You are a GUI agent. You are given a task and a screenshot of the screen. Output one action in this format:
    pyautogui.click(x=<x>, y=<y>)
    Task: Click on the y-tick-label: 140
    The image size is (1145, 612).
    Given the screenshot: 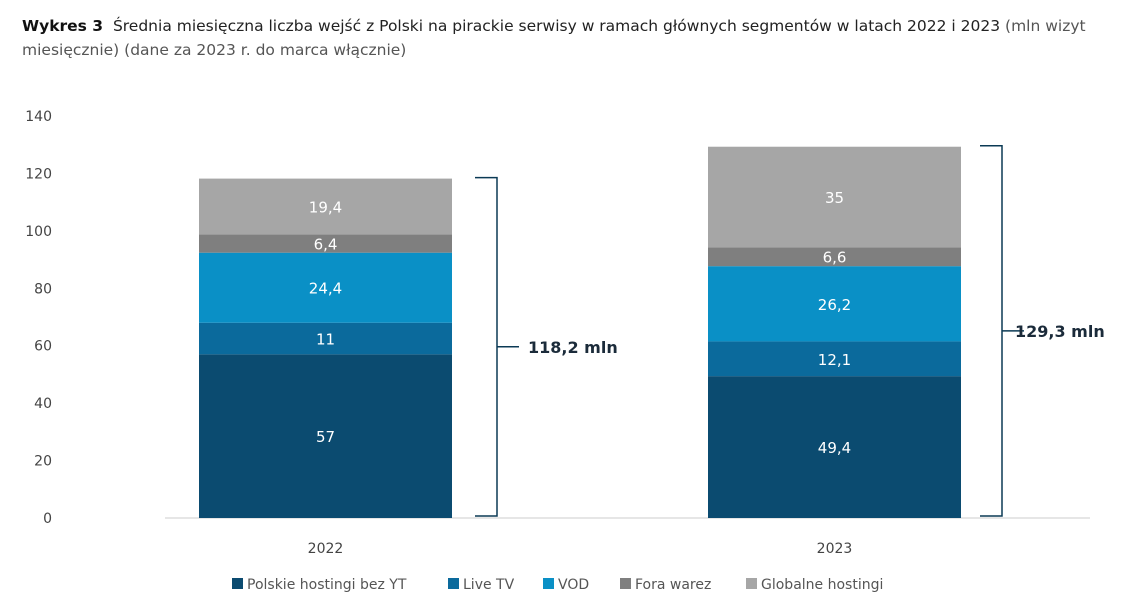 What is the action you would take?
    pyautogui.click(x=38, y=117)
    